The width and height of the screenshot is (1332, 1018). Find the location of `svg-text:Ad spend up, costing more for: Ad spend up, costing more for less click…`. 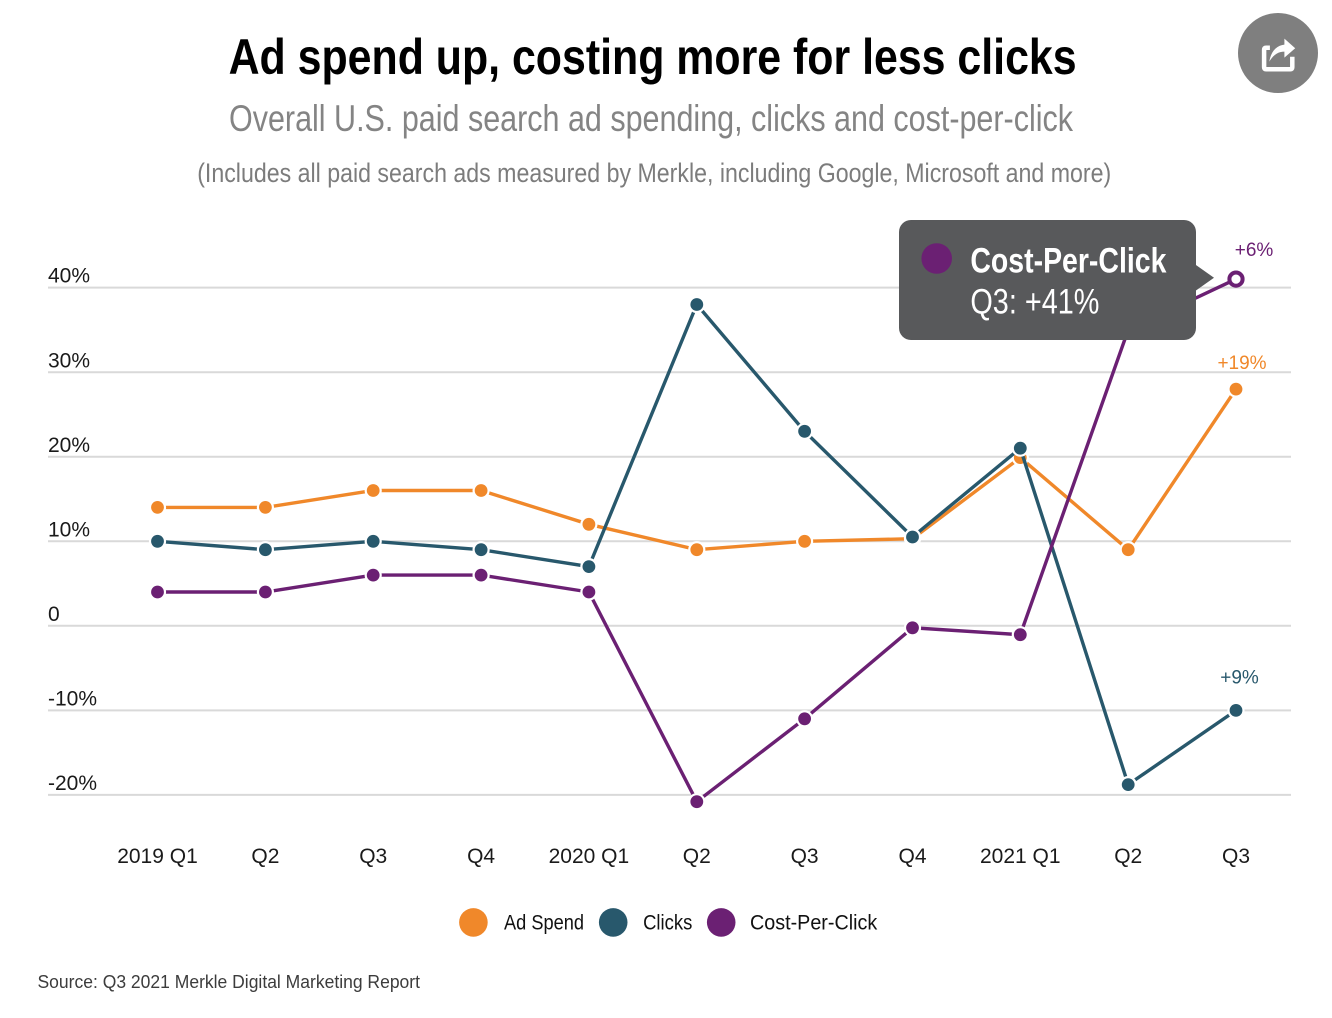

svg-text:Ad spend up, costing more for: Ad spend up, costing more for less click… is located at coordinates (653, 57).